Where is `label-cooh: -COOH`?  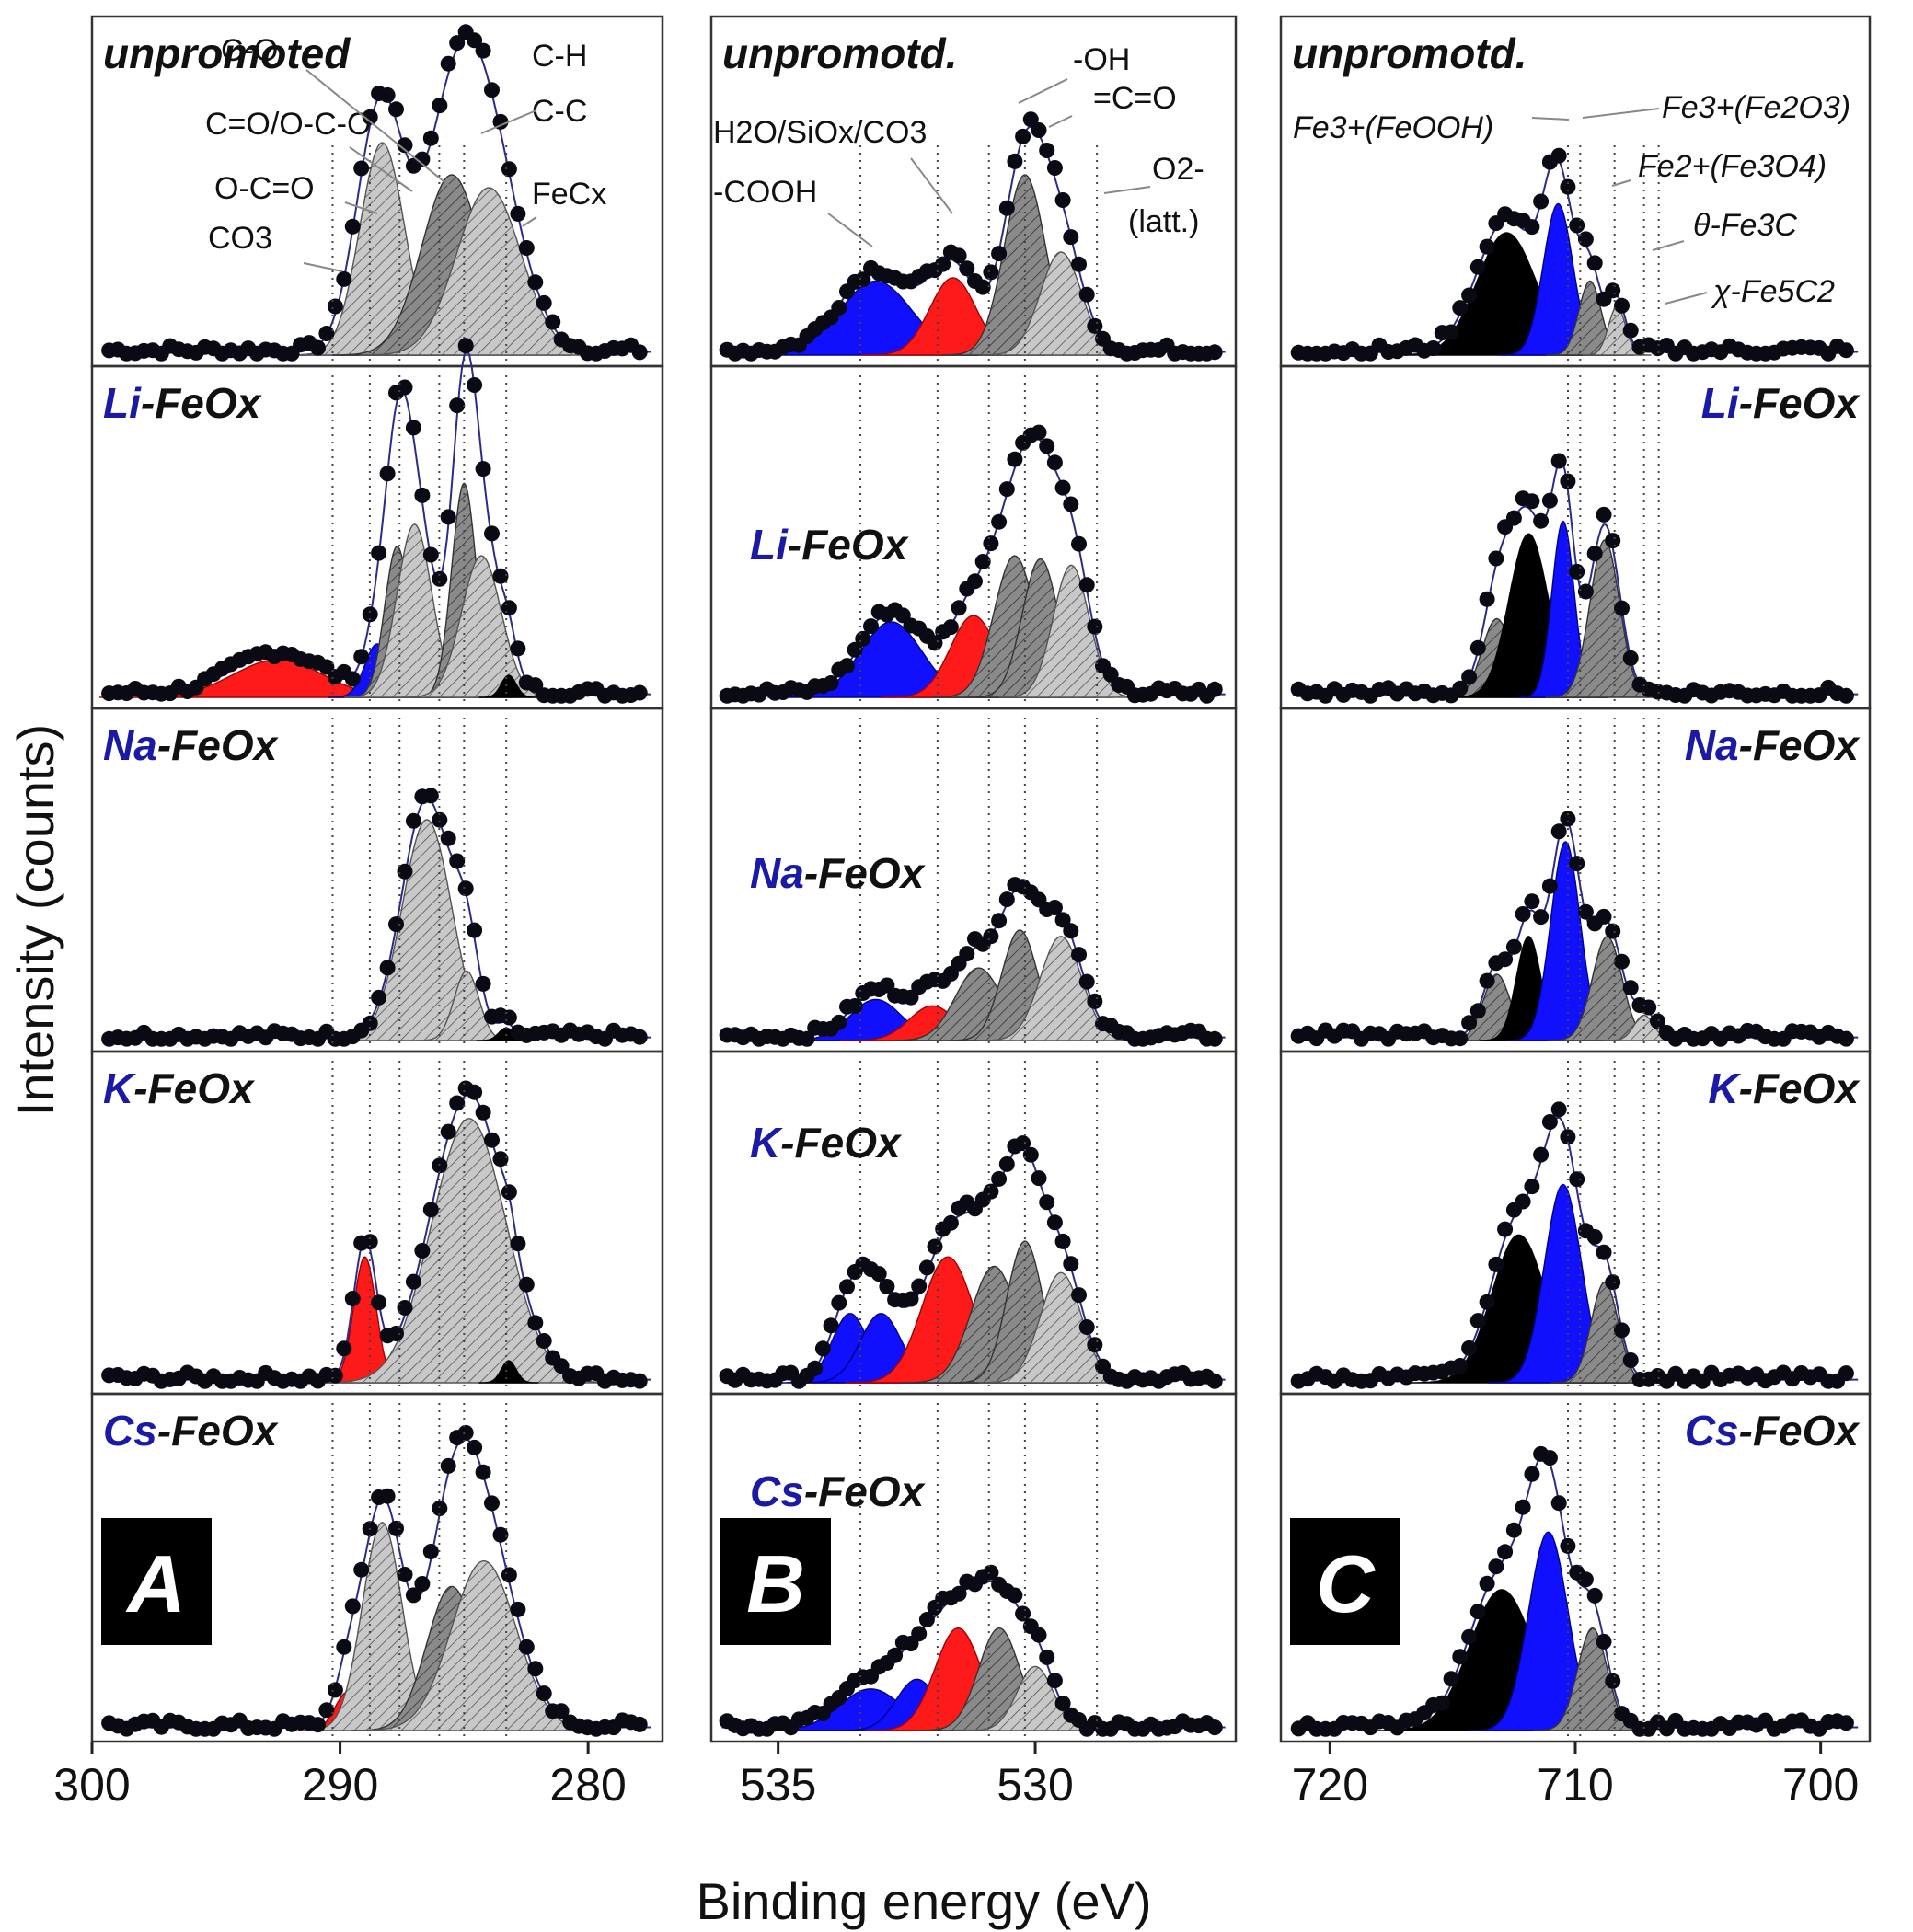
label-cooh: -COOH is located at coordinates (765, 192).